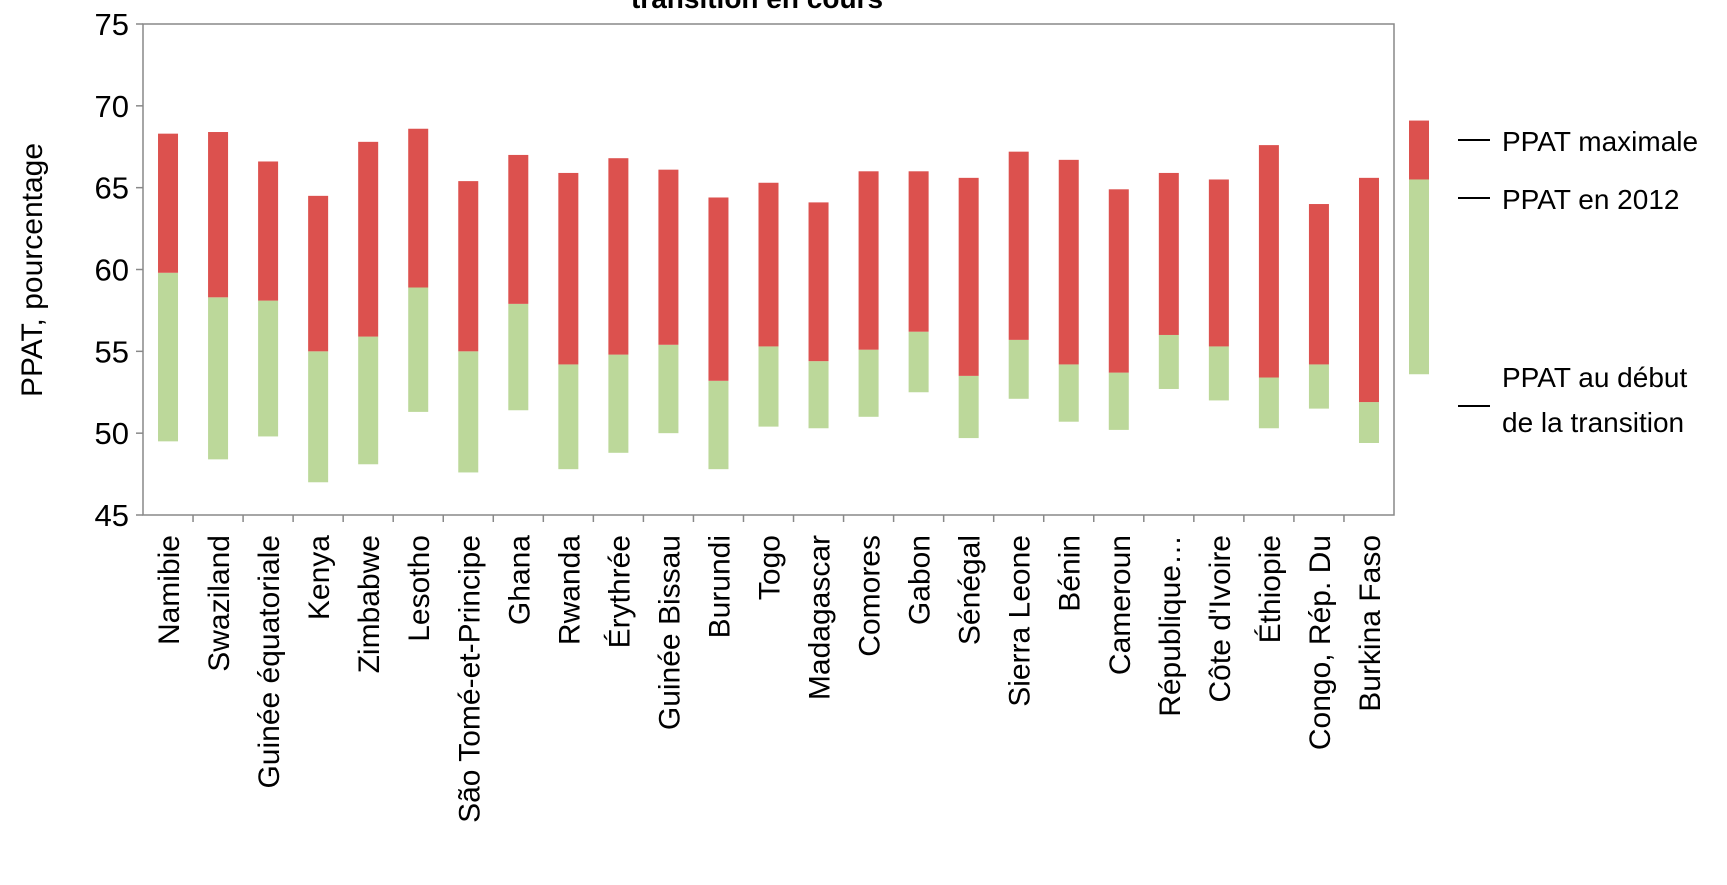  Describe the element at coordinates (32, 270) in the screenshot. I see `y-axis-label: PPAT, pourcentage` at that location.